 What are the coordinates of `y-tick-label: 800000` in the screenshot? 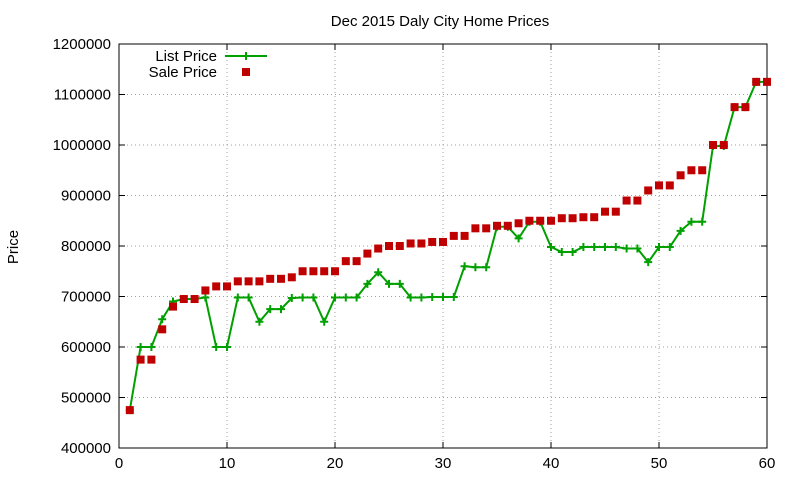 It's located at (86, 246).